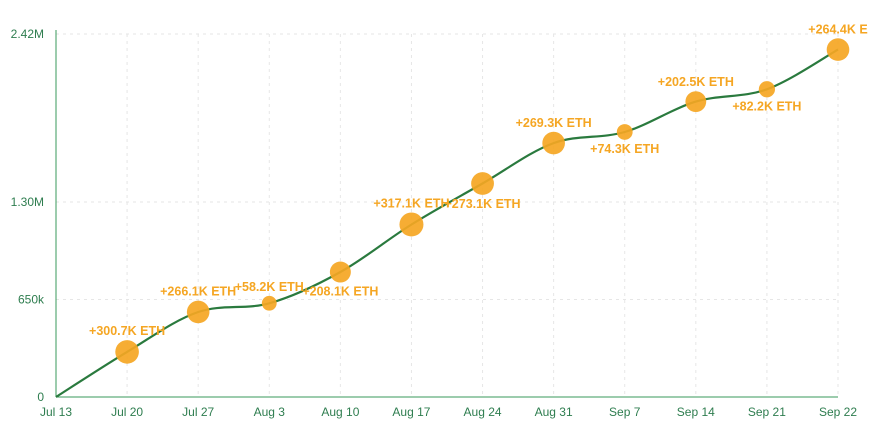 This screenshot has height=424, width=882. What do you see at coordinates (696, 82) in the screenshot?
I see `data-label: +202.5K ETH` at bounding box center [696, 82].